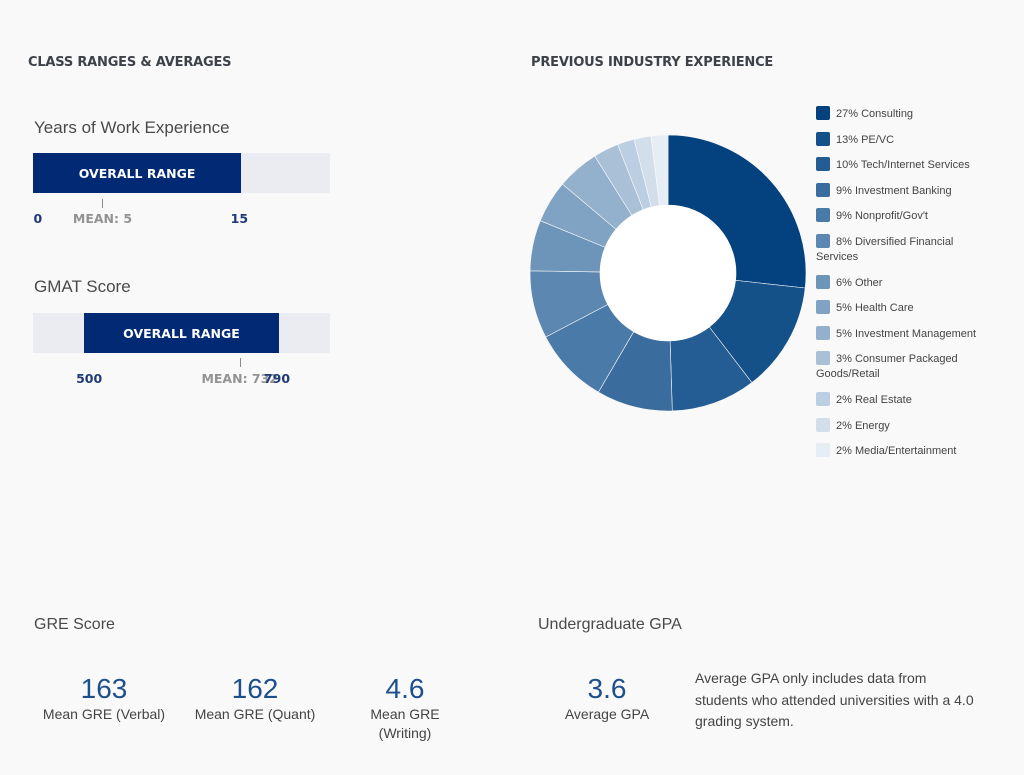 This screenshot has height=775, width=1024. I want to click on legend-item: 2% Media/Entertainment, so click(906, 451).